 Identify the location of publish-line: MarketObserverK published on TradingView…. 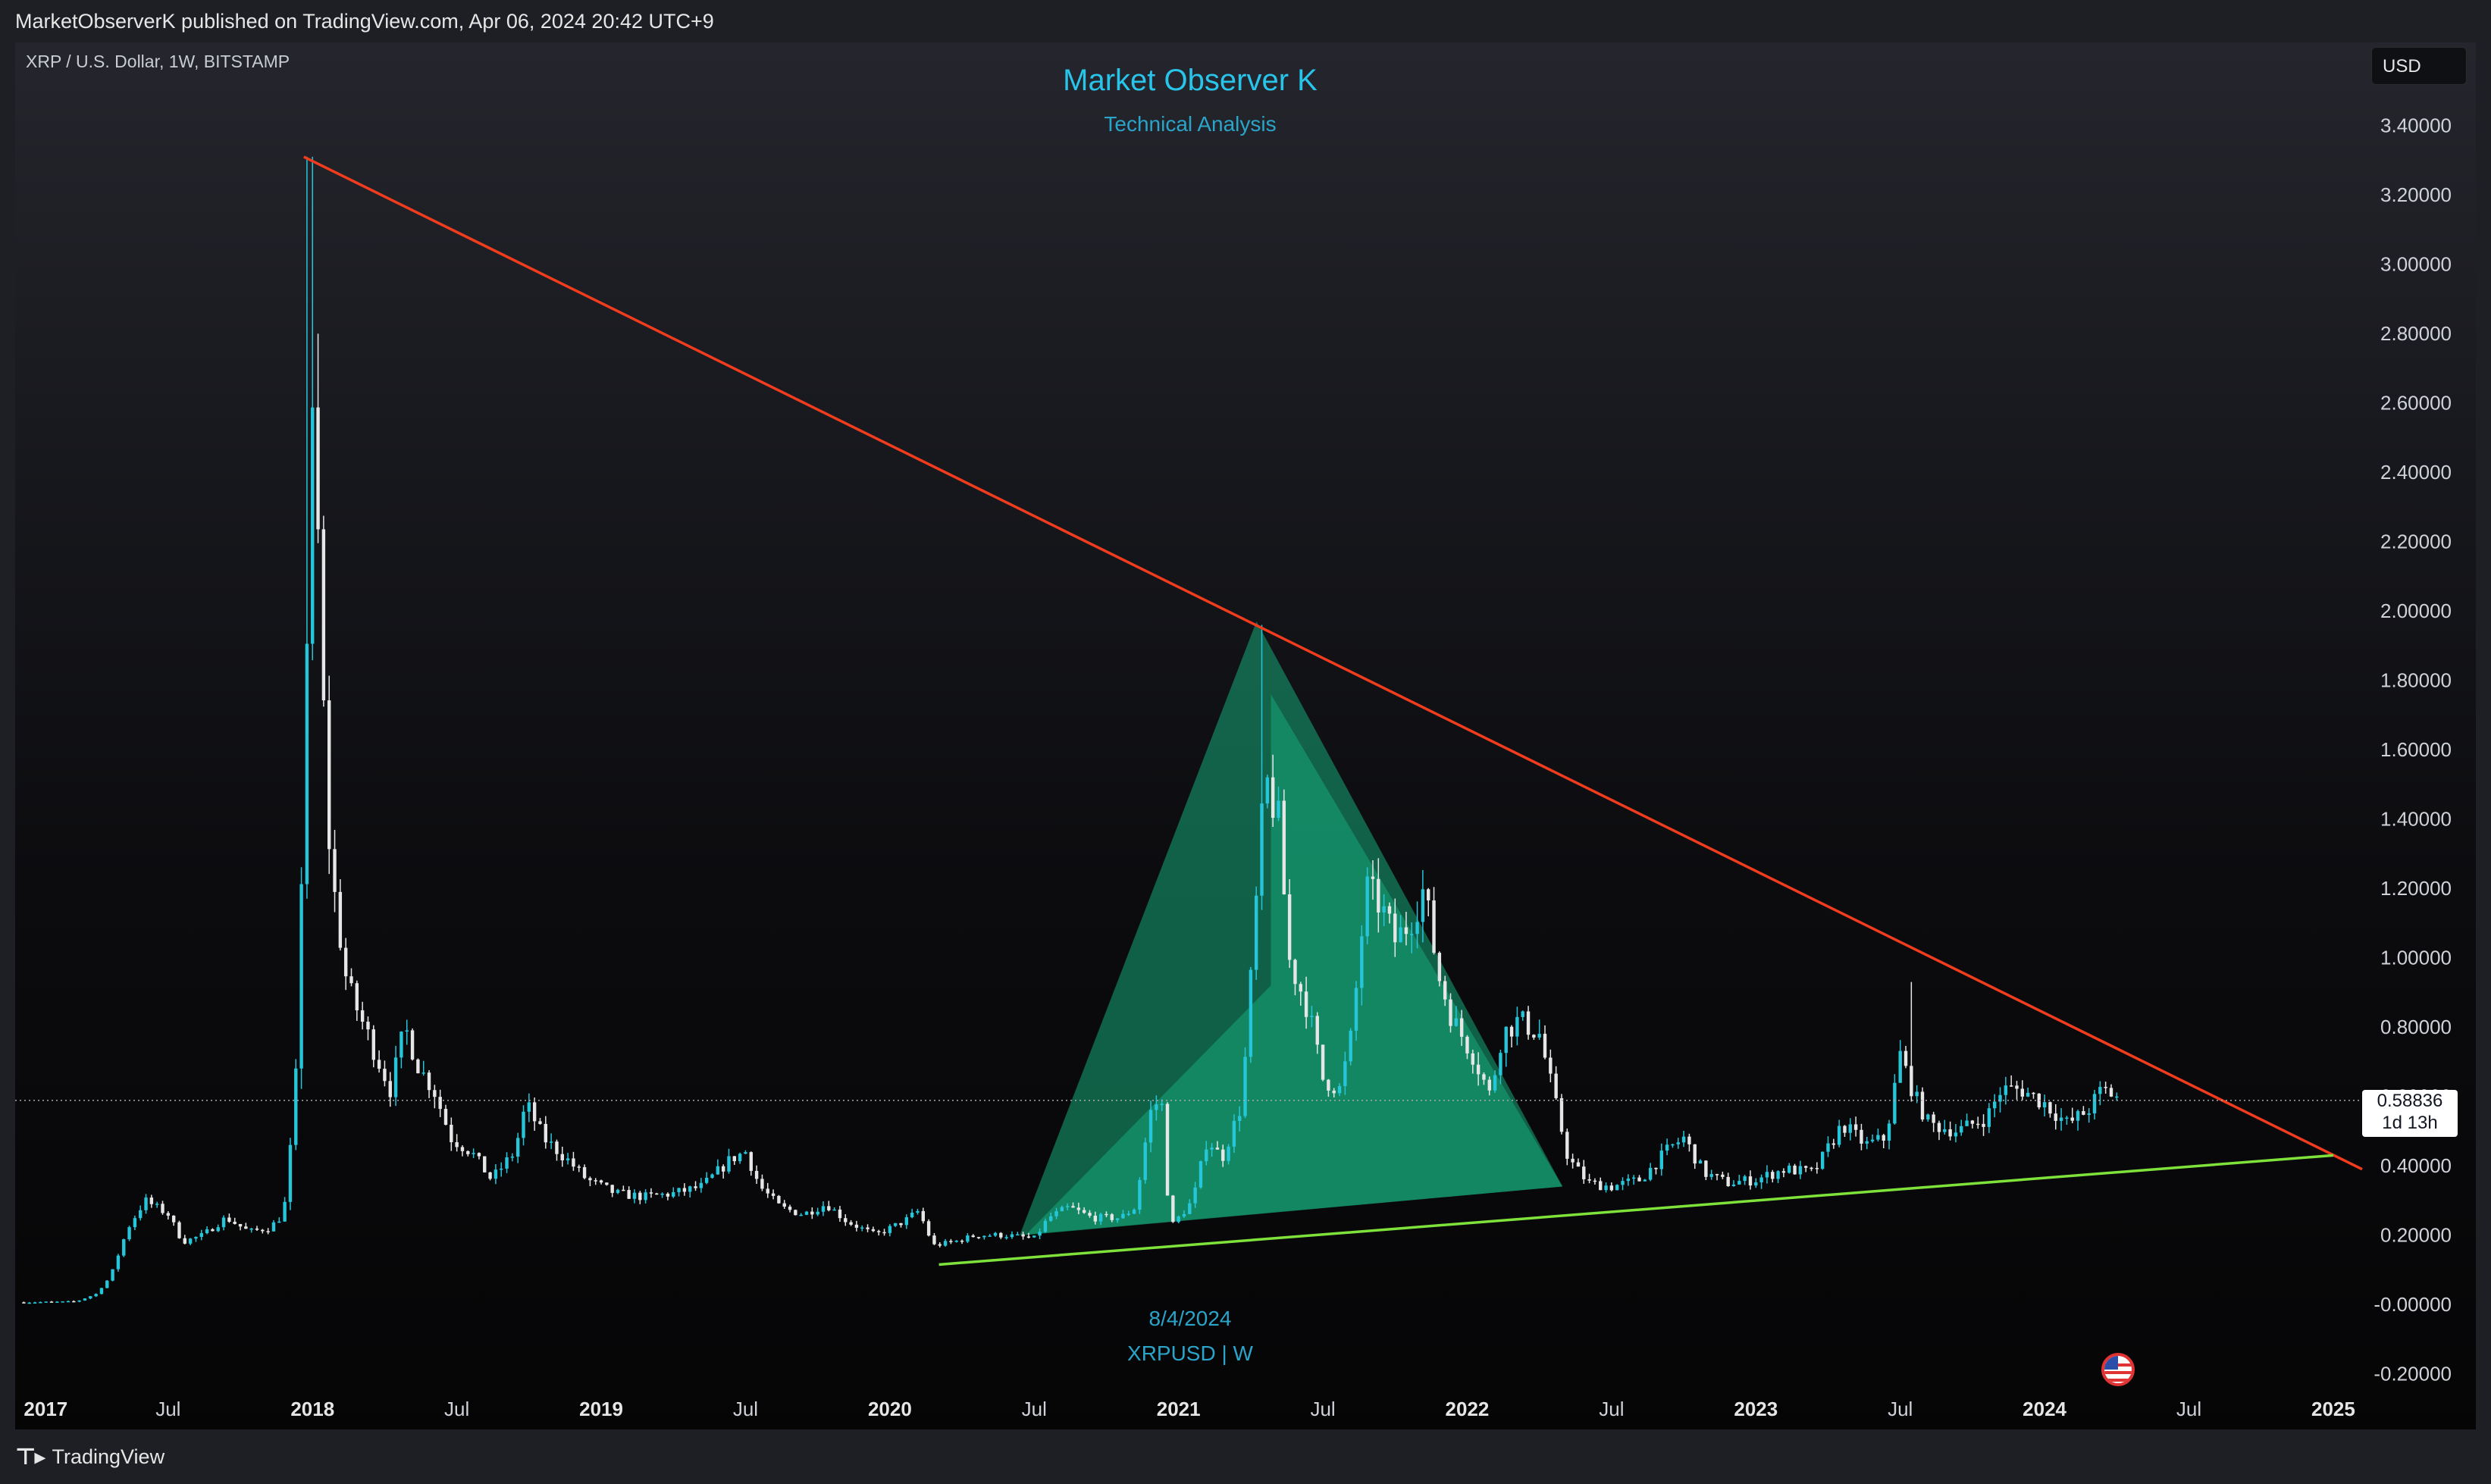
(364, 21).